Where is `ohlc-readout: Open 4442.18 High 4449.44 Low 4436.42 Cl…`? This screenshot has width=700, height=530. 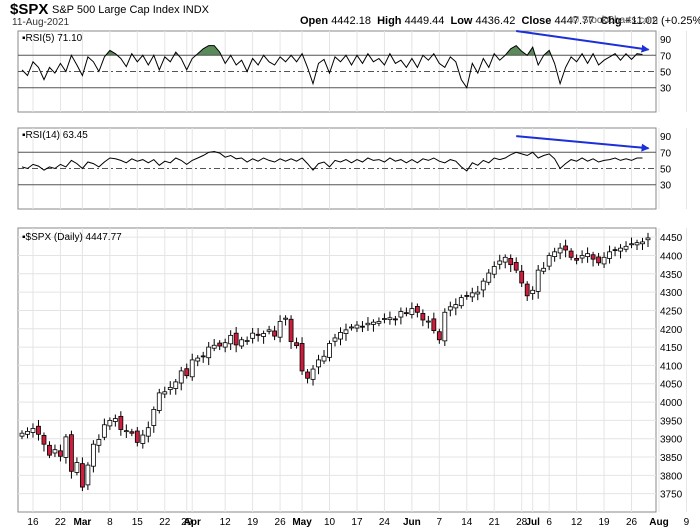 ohlc-readout: Open 4442.18 High 4449.44 Low 4436.42 Cl… is located at coordinates (500, 21).